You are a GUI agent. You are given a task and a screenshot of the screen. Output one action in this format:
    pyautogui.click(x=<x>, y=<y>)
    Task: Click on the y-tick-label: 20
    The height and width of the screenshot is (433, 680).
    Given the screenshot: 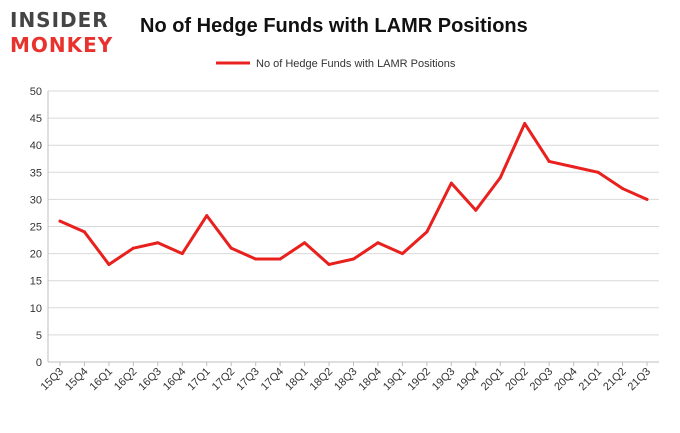 What is the action you would take?
    pyautogui.click(x=36, y=255)
    